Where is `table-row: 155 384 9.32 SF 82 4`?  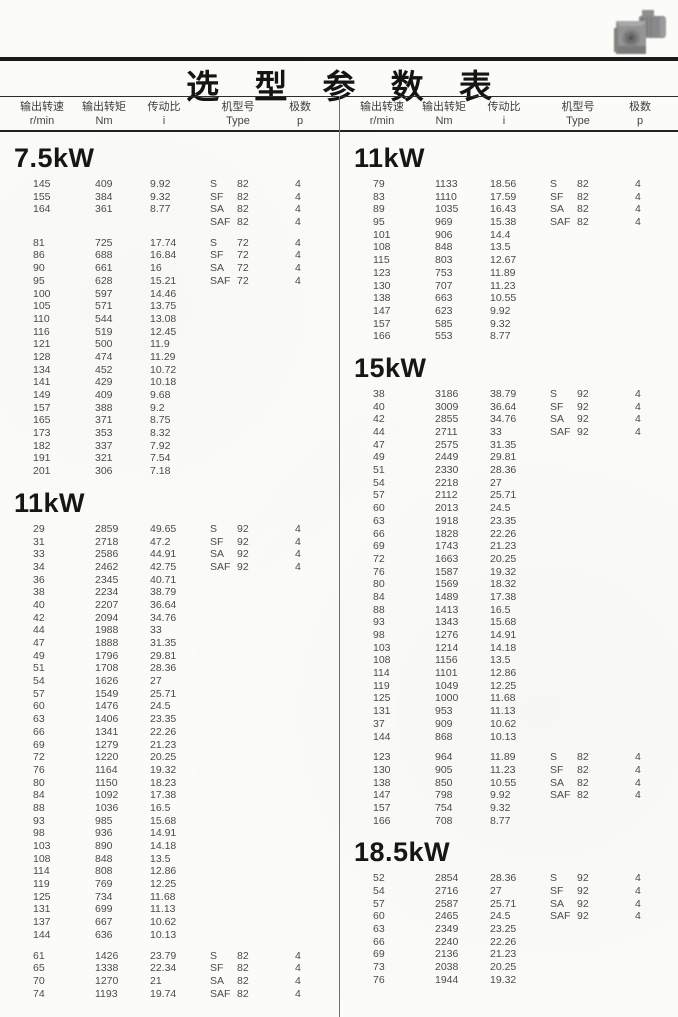
table-row: 155 384 9.32 SF 82 4 is located at coordinates (169, 197).